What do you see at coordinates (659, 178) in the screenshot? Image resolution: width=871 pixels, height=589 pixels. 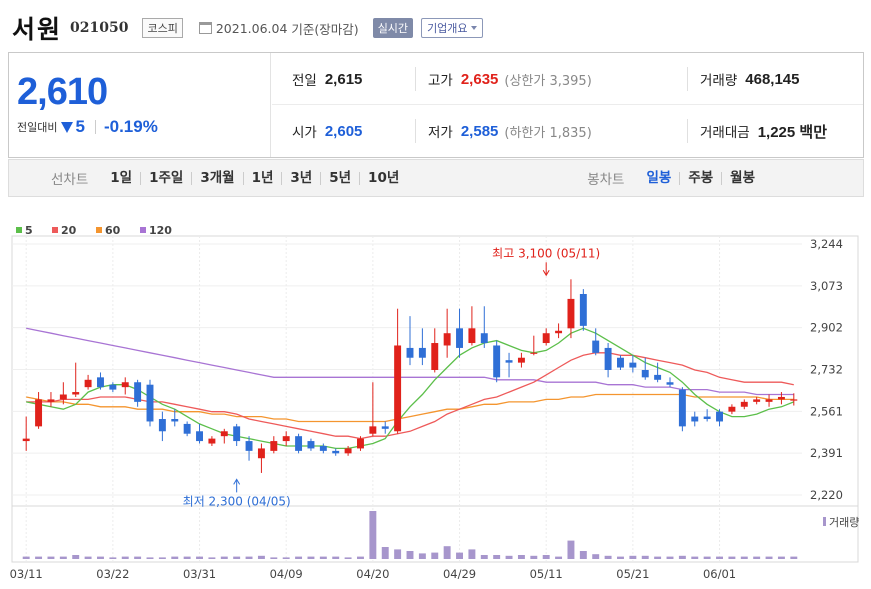 I see `tab-daily: 일봉` at bounding box center [659, 178].